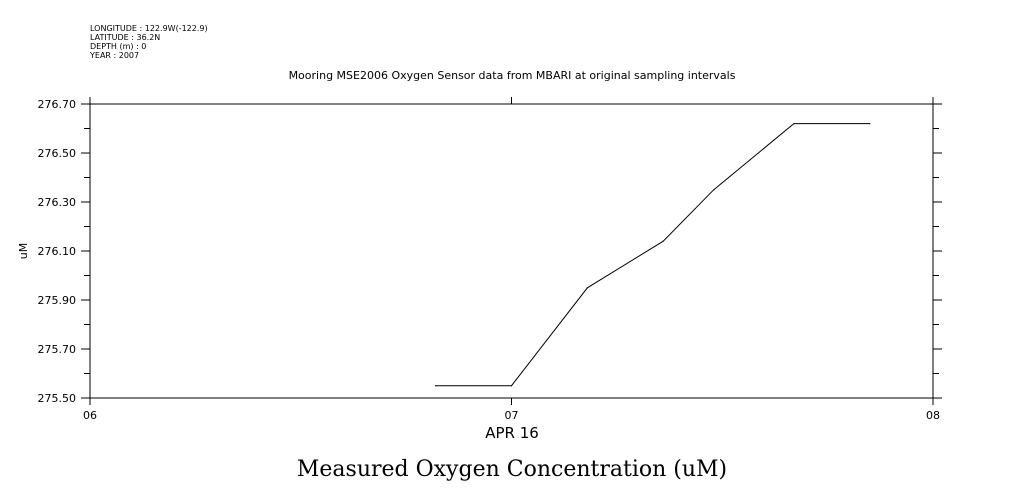 This screenshot has height=504, width=1009. What do you see at coordinates (57, 349) in the screenshot?
I see `y-tick-label: 275.70` at bounding box center [57, 349].